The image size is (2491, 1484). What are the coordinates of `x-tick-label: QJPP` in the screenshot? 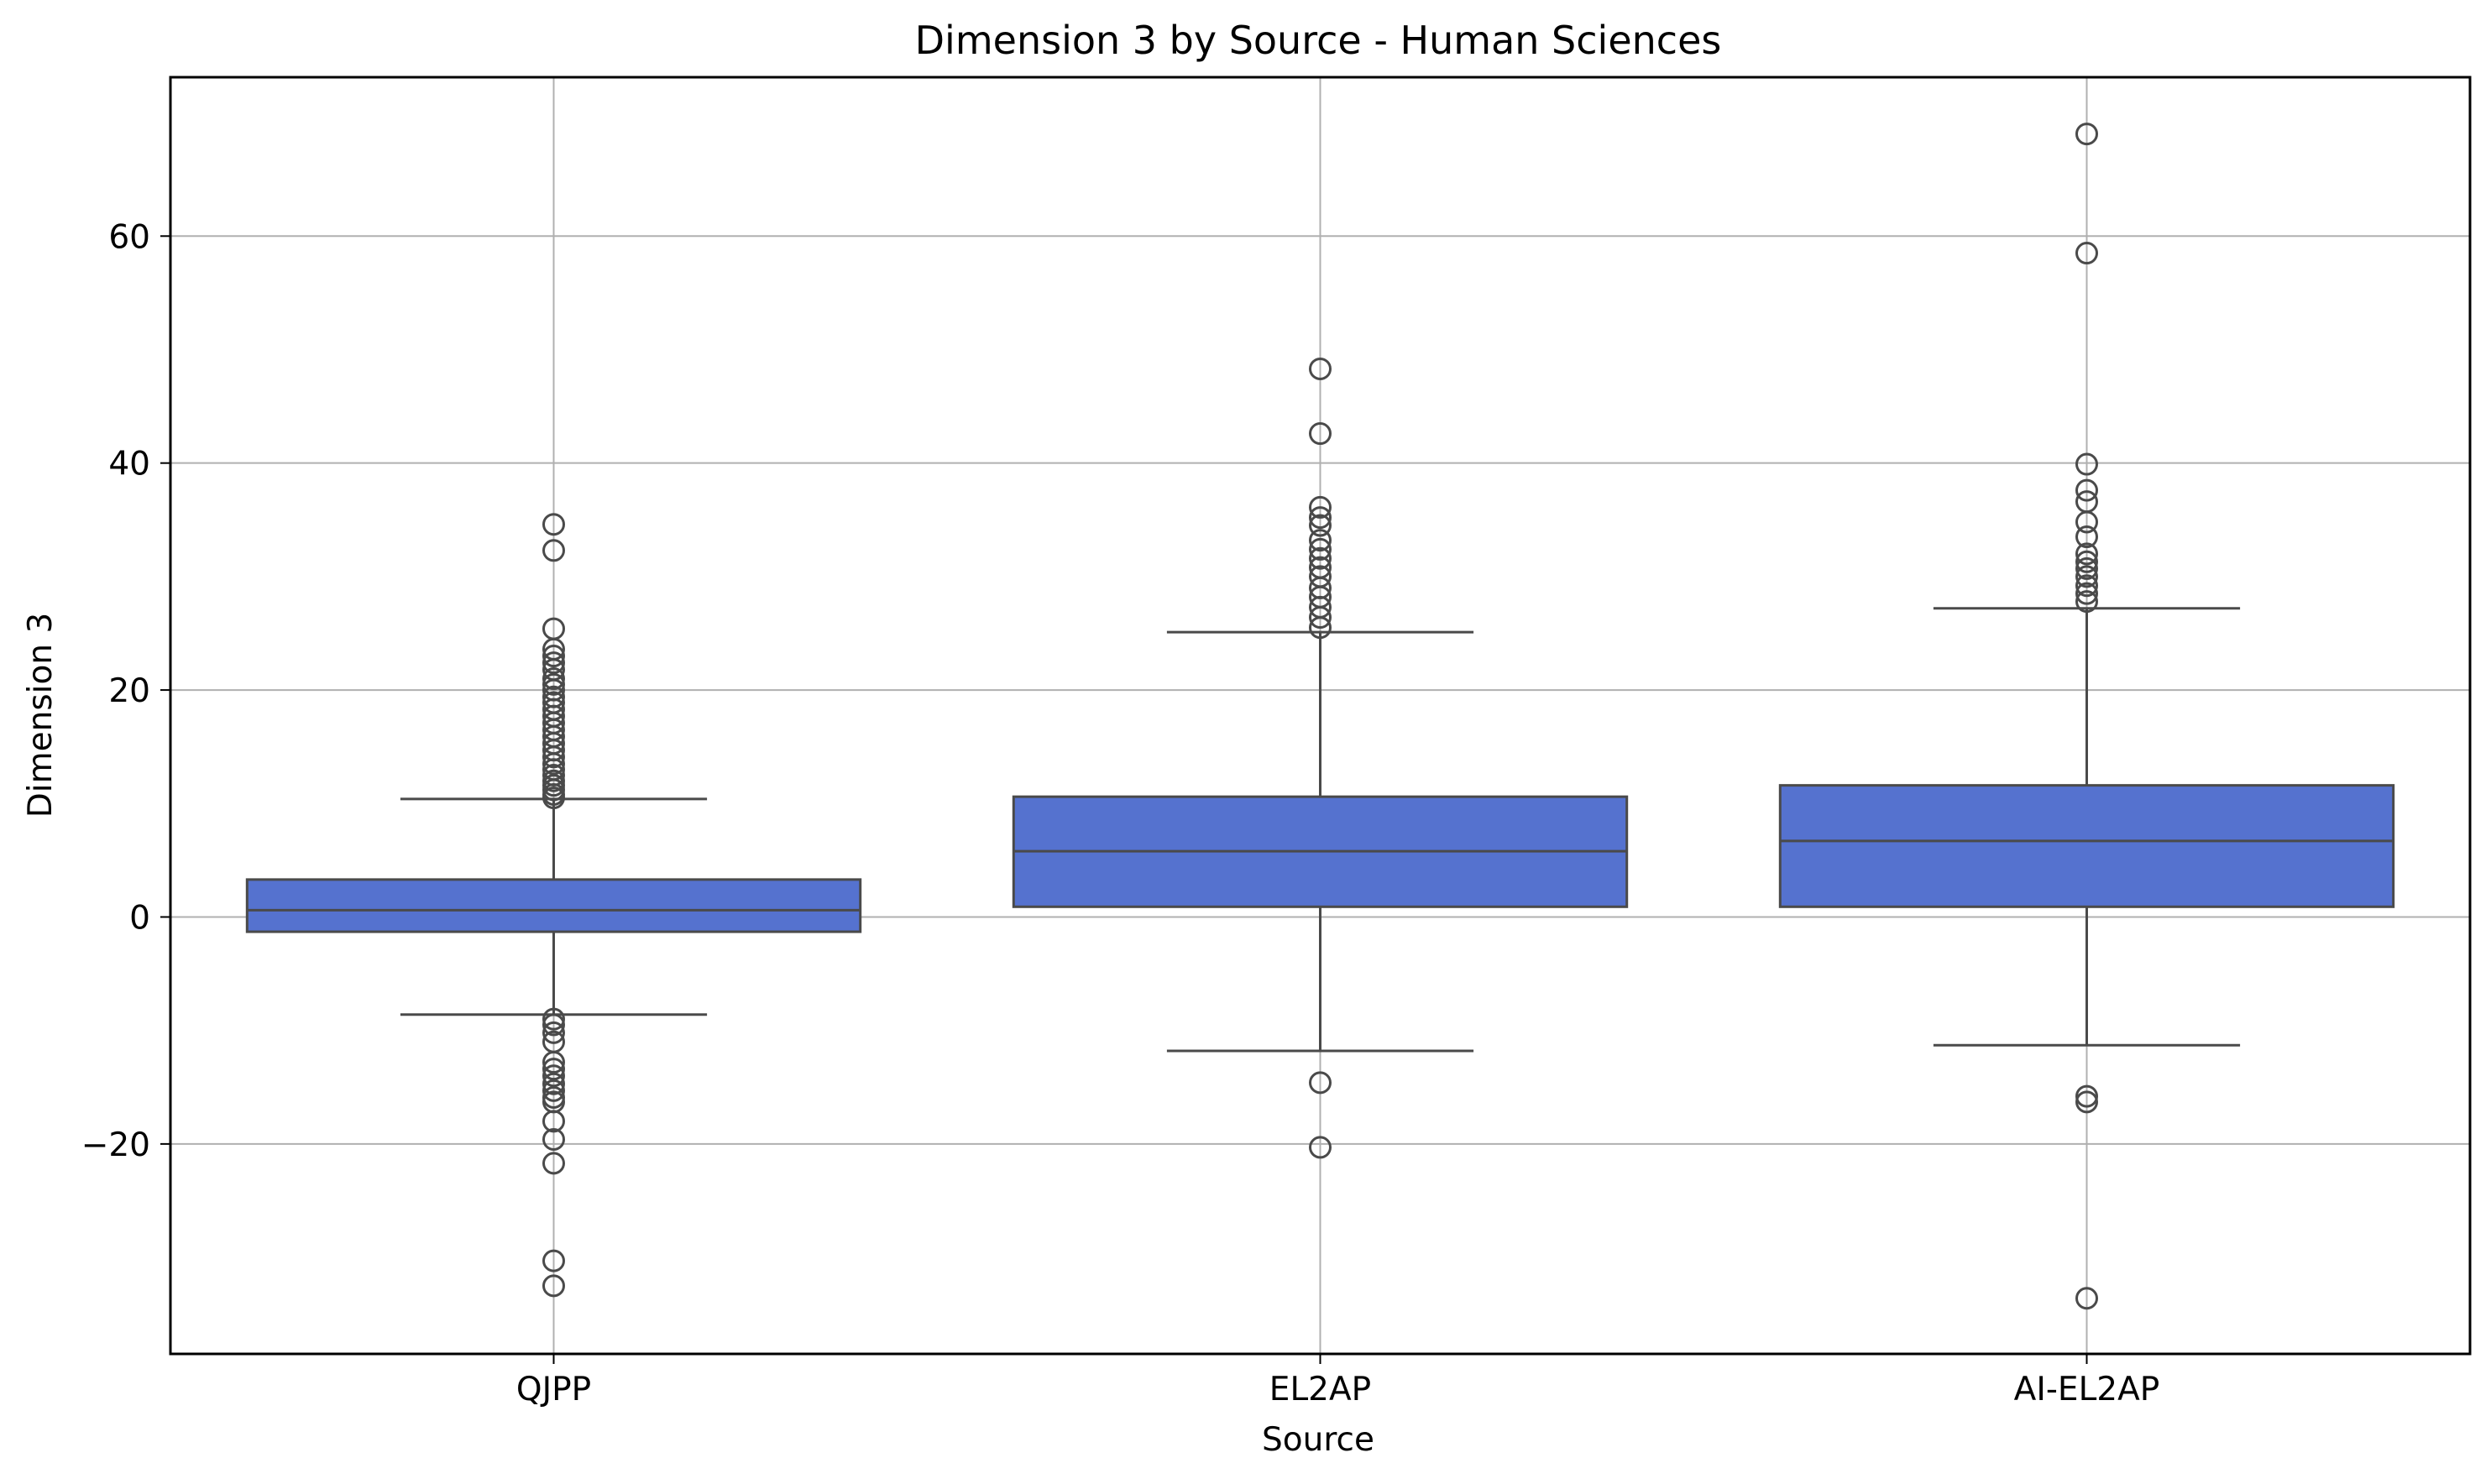 It's located at (554, 1389).